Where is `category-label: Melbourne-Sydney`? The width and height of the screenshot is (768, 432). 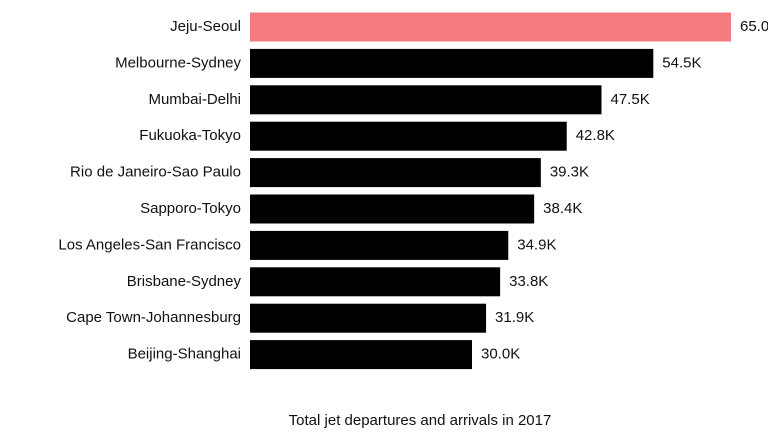 category-label: Melbourne-Sydney is located at coordinates (178, 62).